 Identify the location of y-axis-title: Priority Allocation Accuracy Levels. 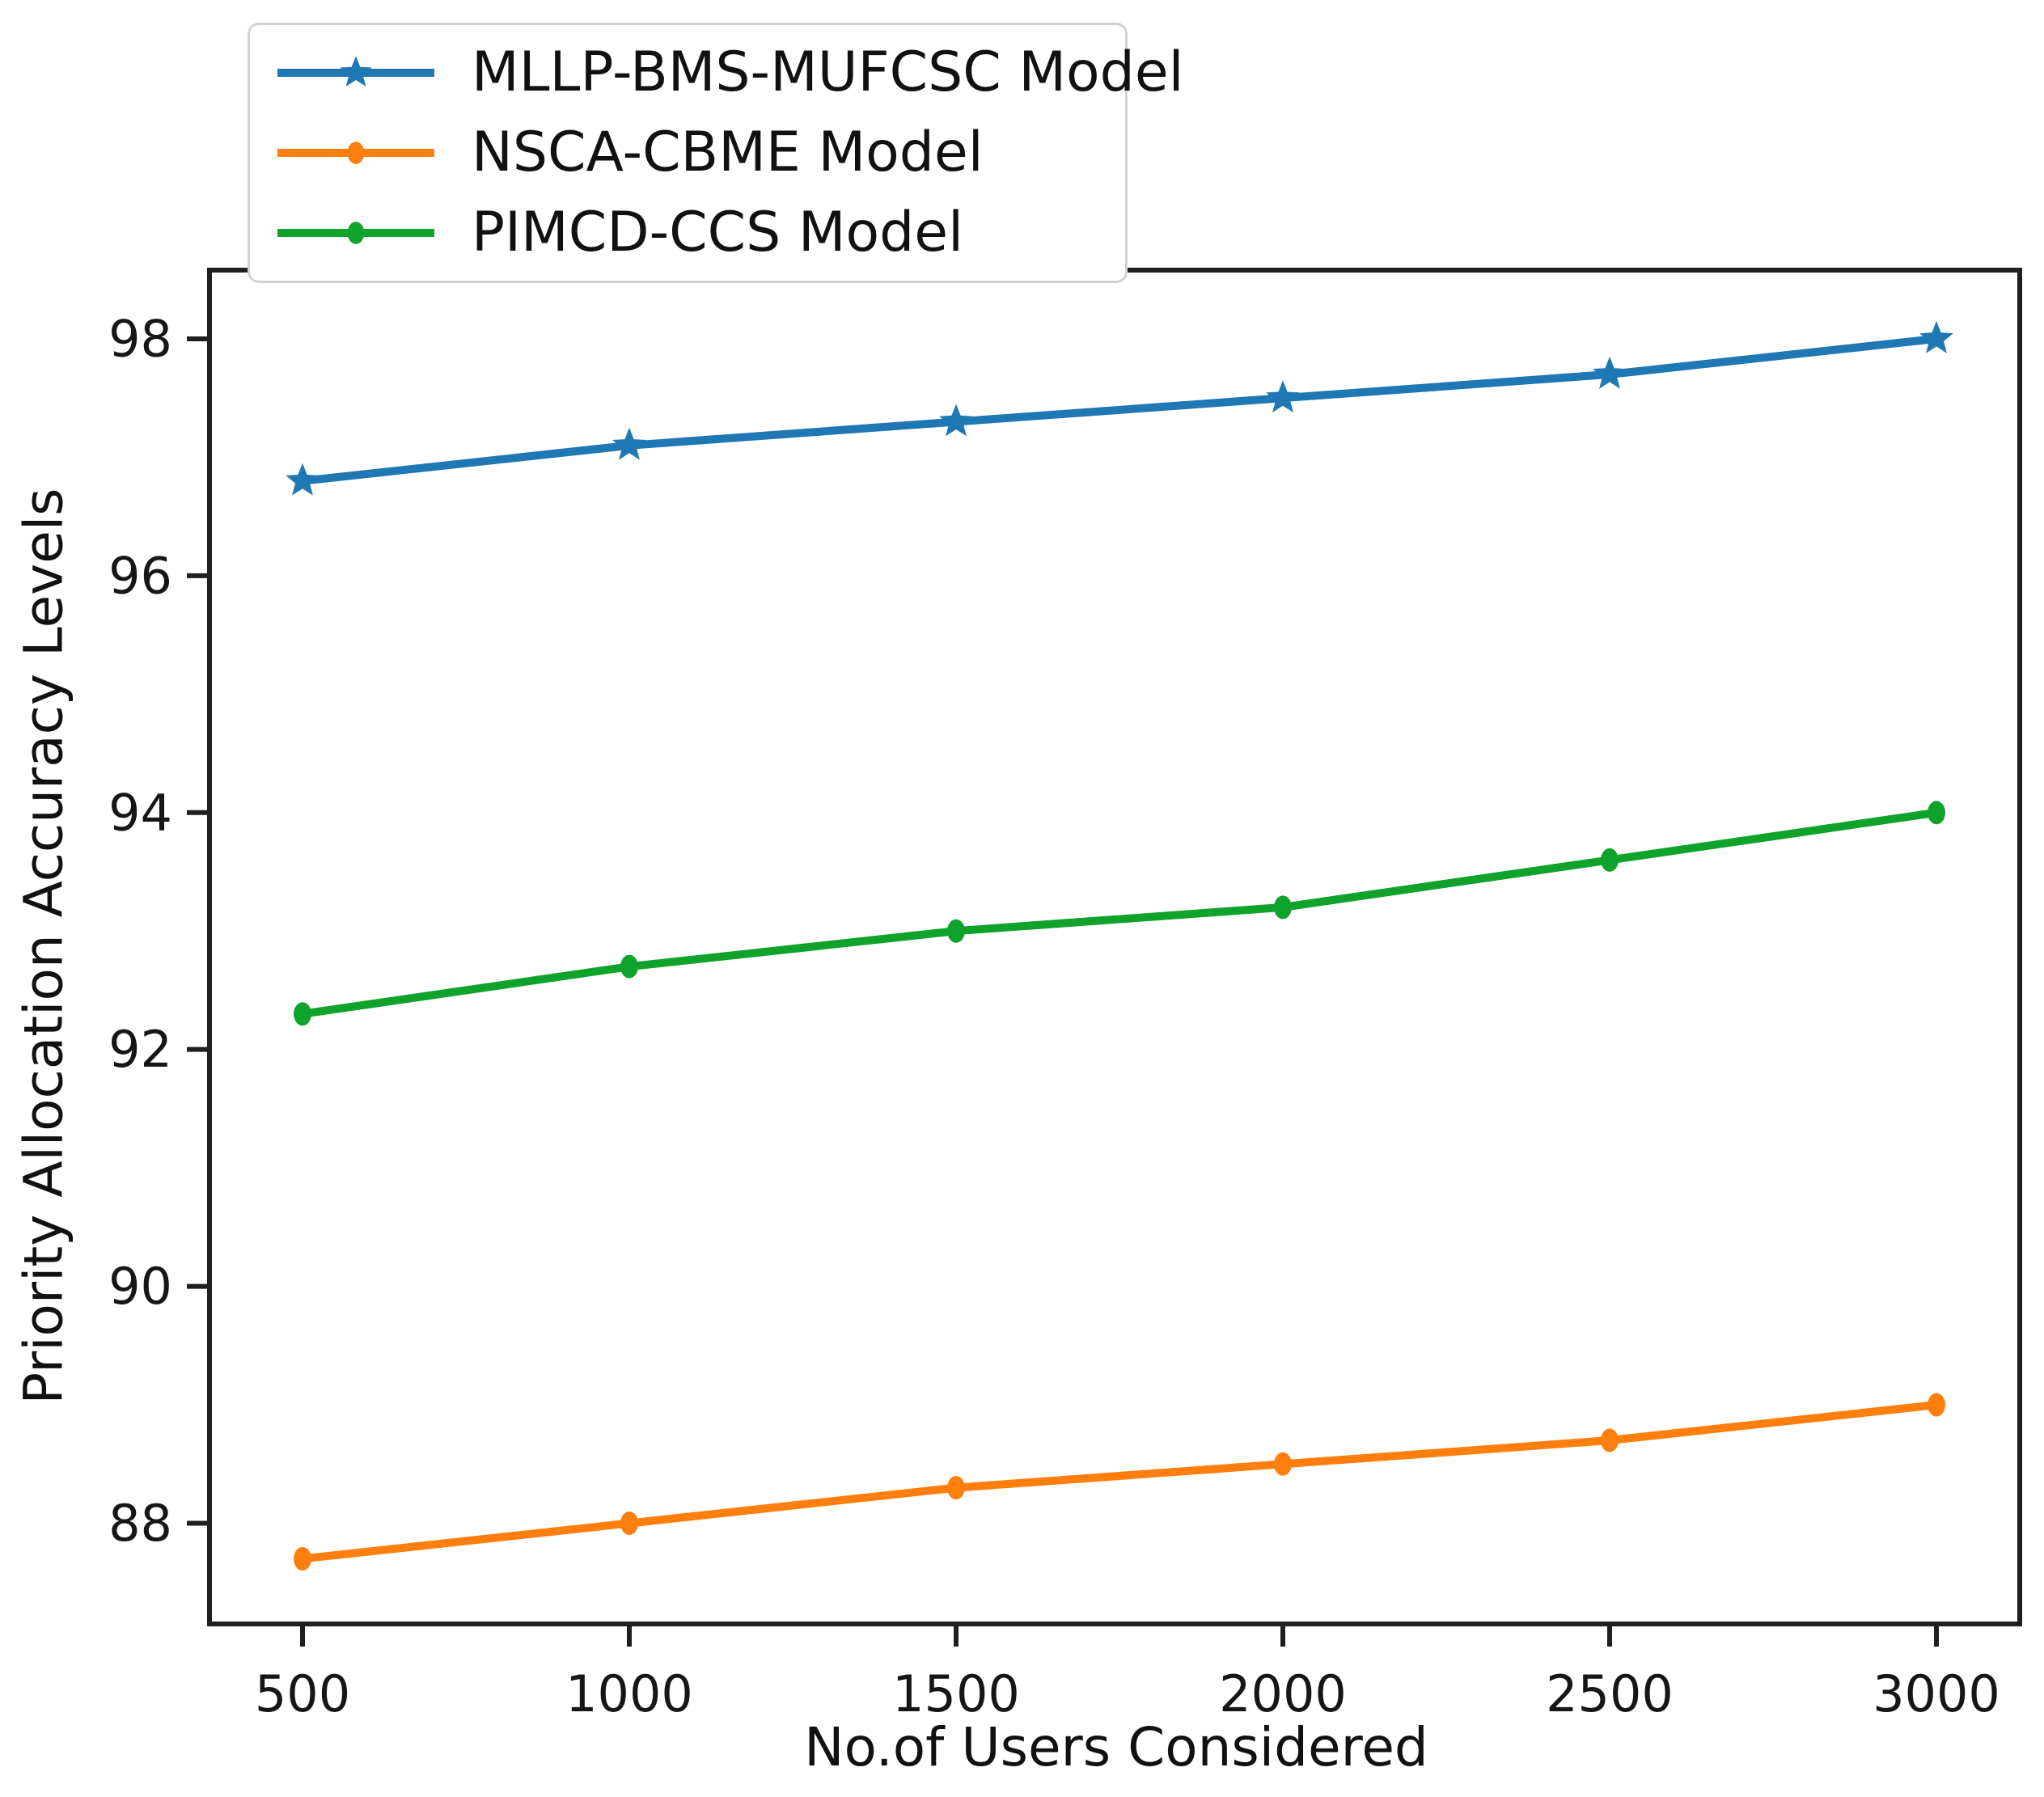
(43, 947).